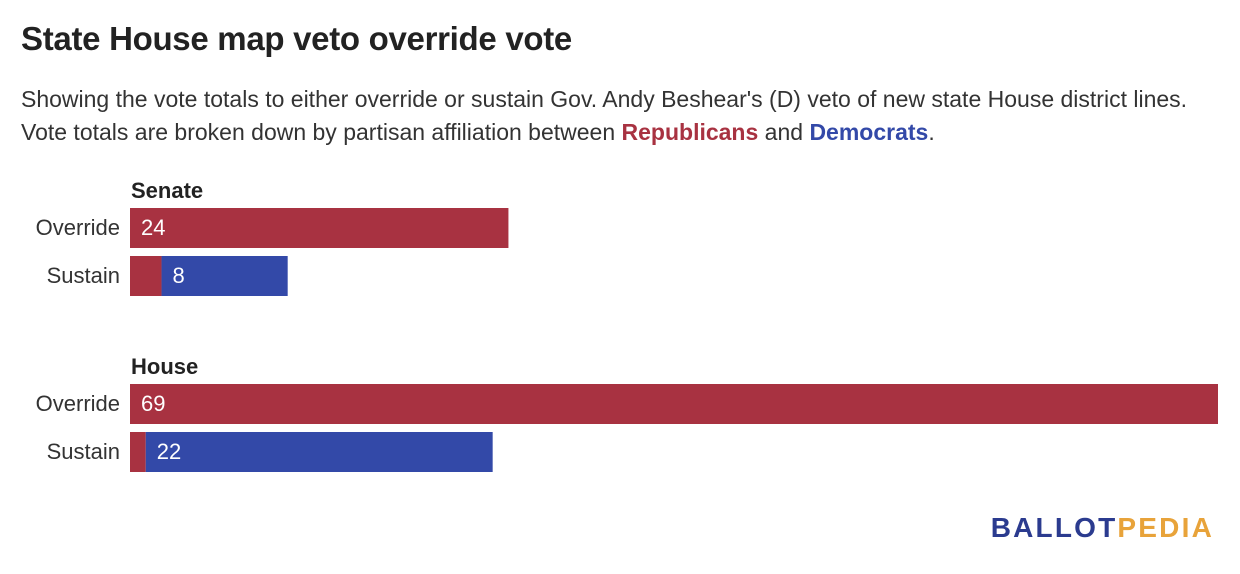 The height and width of the screenshot is (574, 1240). Describe the element at coordinates (869, 132) in the screenshot. I see `democrats-legend-label: Democrats` at that location.